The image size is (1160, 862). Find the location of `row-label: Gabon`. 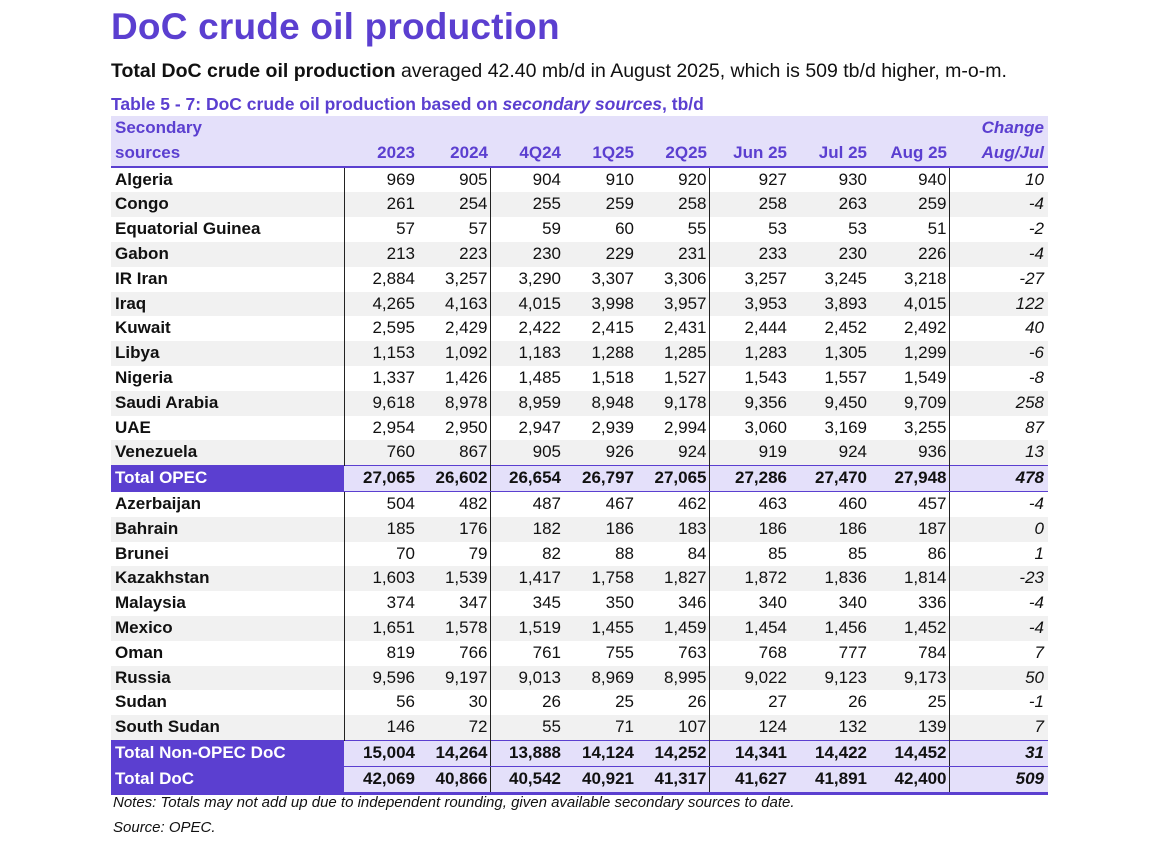

row-label: Gabon is located at coordinates (228, 254).